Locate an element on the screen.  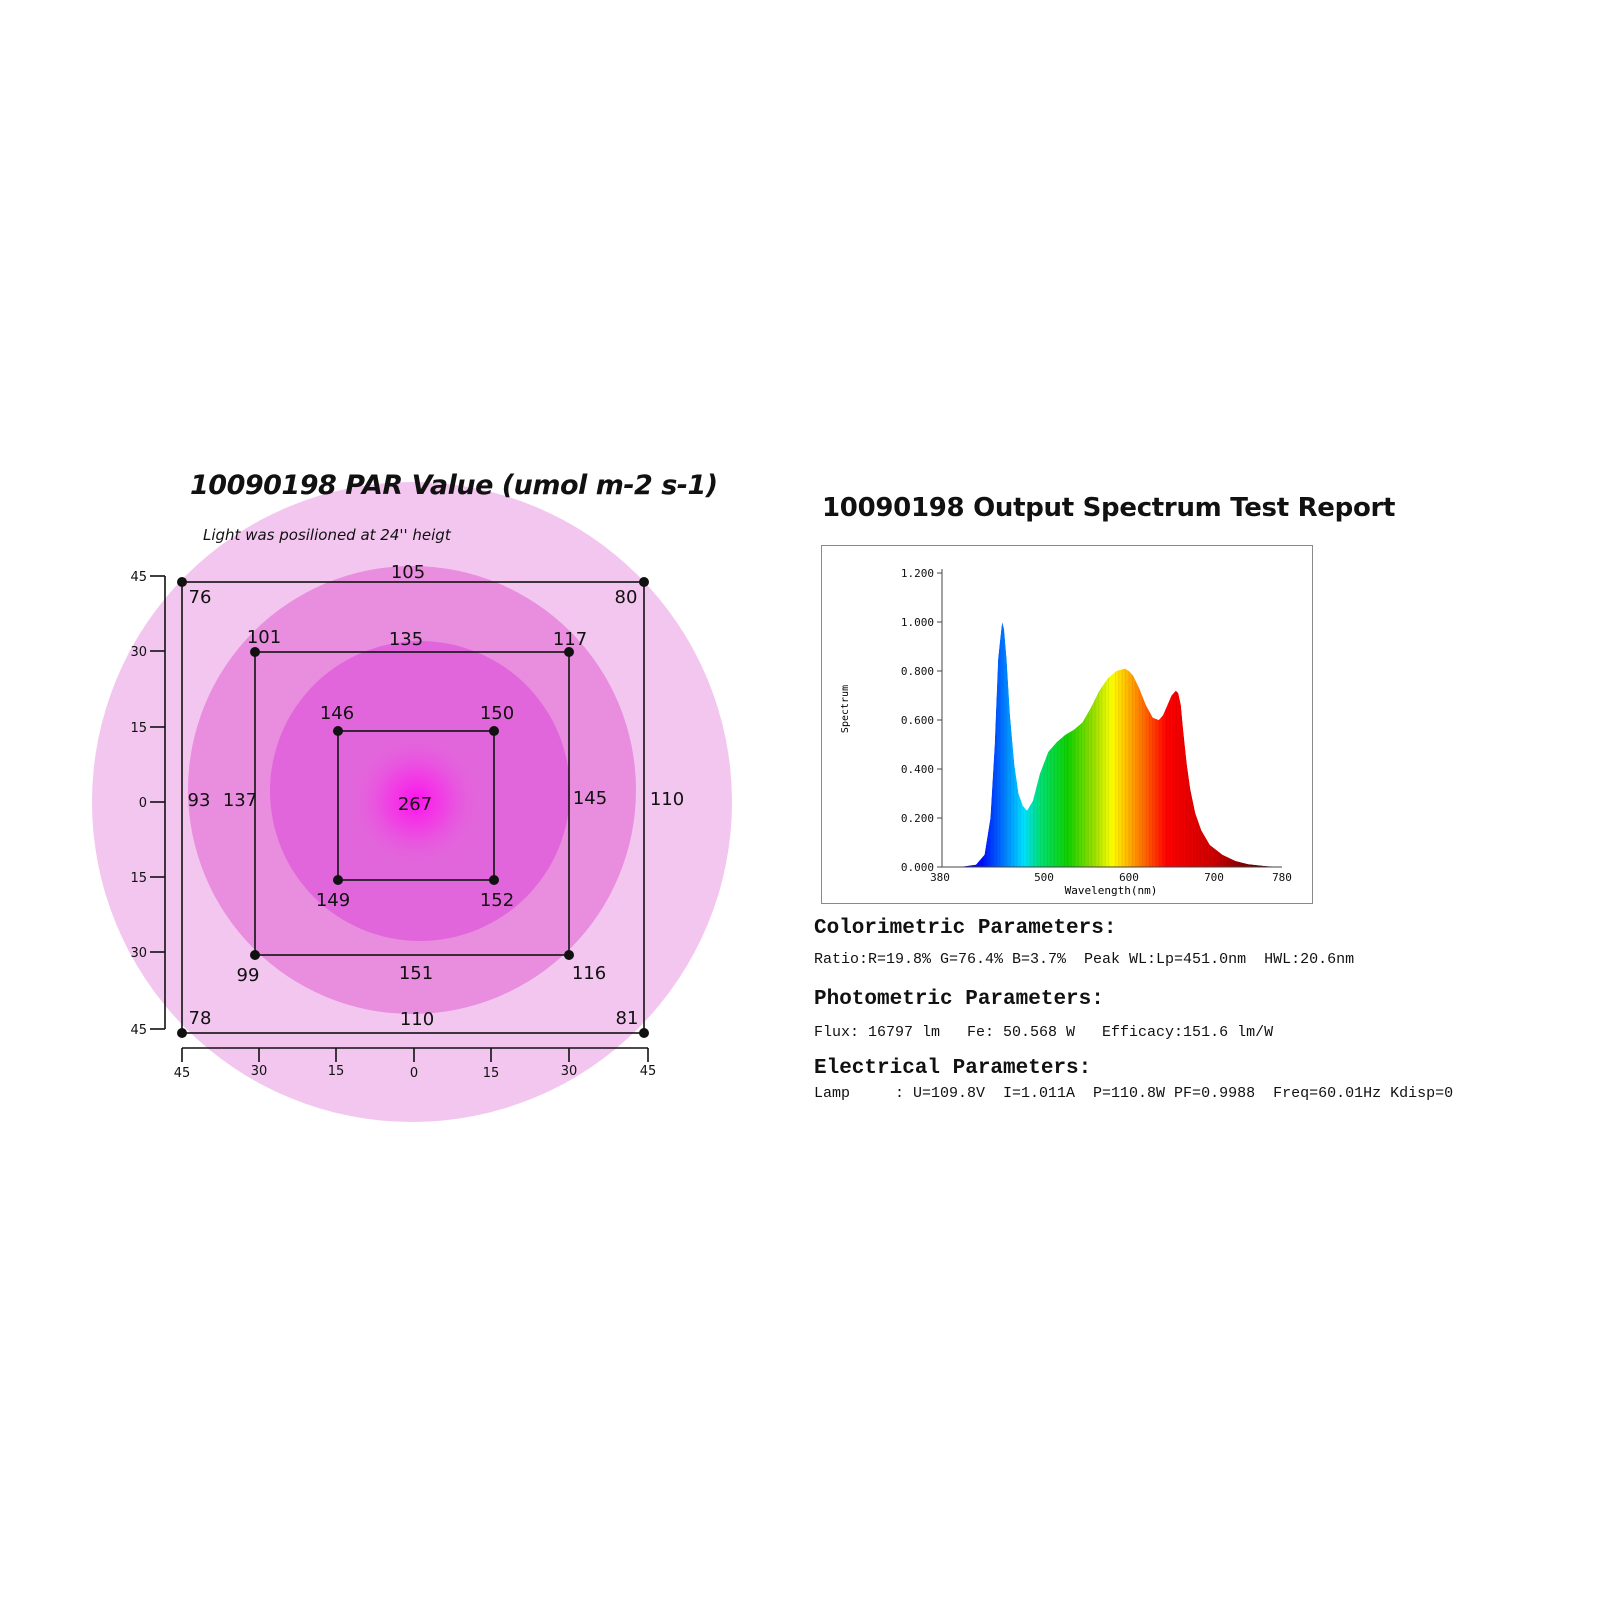
par-value: 137 is located at coordinates (240, 800).